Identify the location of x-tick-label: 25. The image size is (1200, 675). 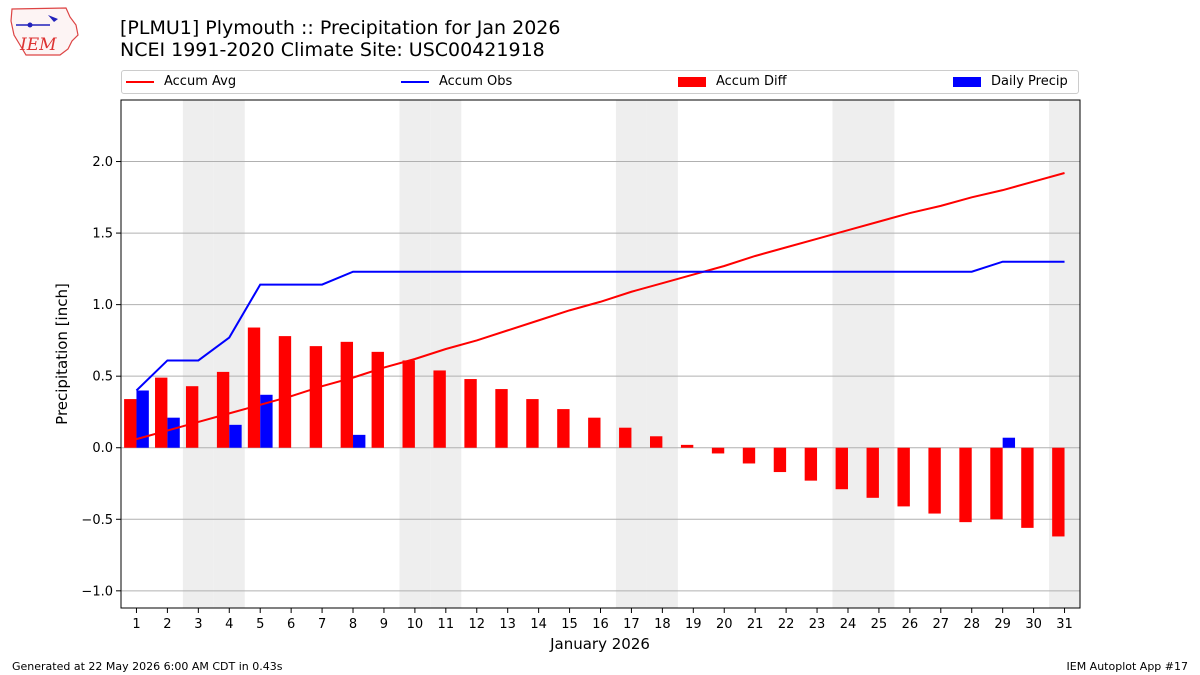
(879, 624).